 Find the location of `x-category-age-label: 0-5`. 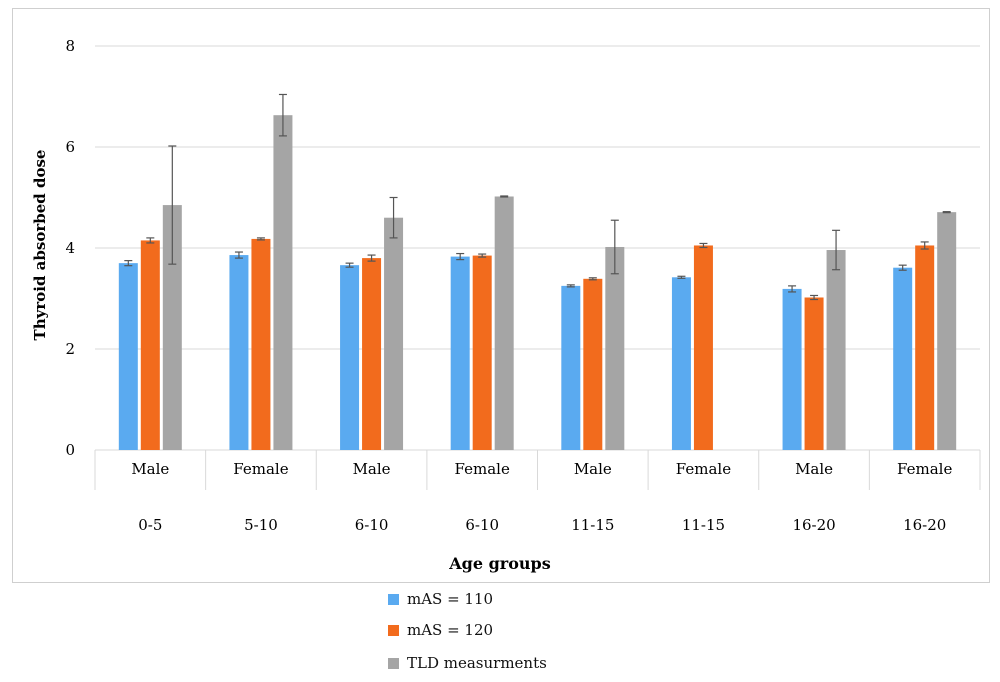

x-category-age-label: 0-5 is located at coordinates (150, 525).